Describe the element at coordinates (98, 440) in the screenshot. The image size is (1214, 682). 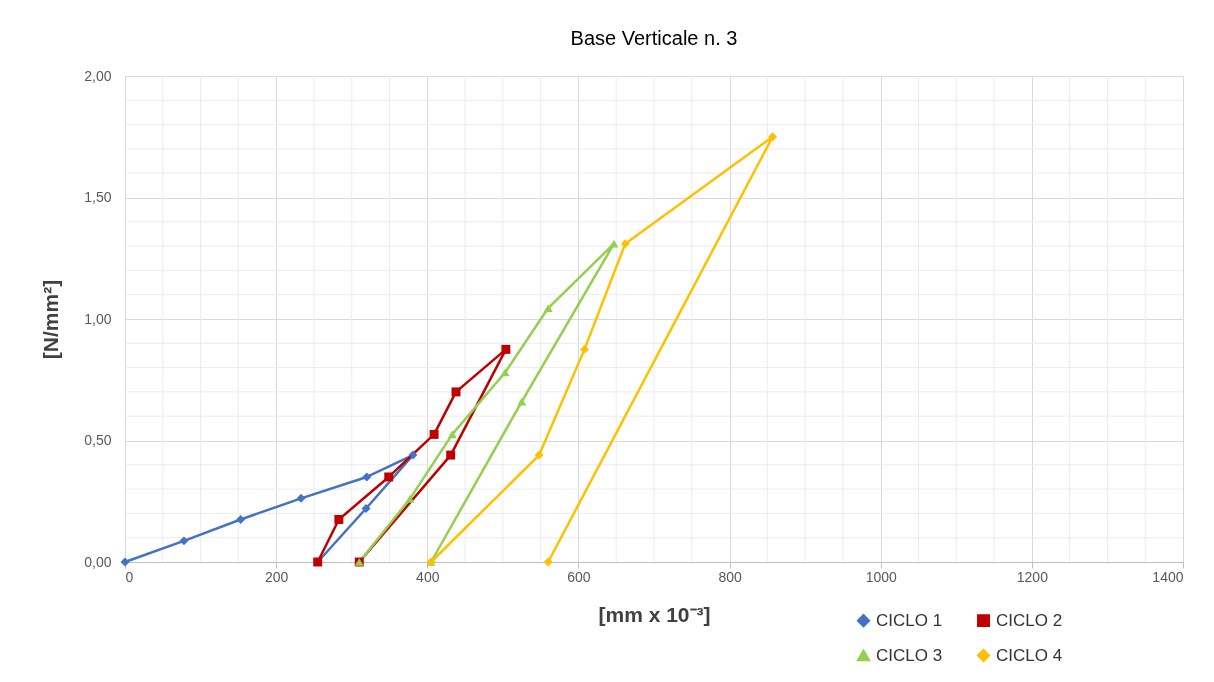
I see `y-tick-label: 0,50` at that location.